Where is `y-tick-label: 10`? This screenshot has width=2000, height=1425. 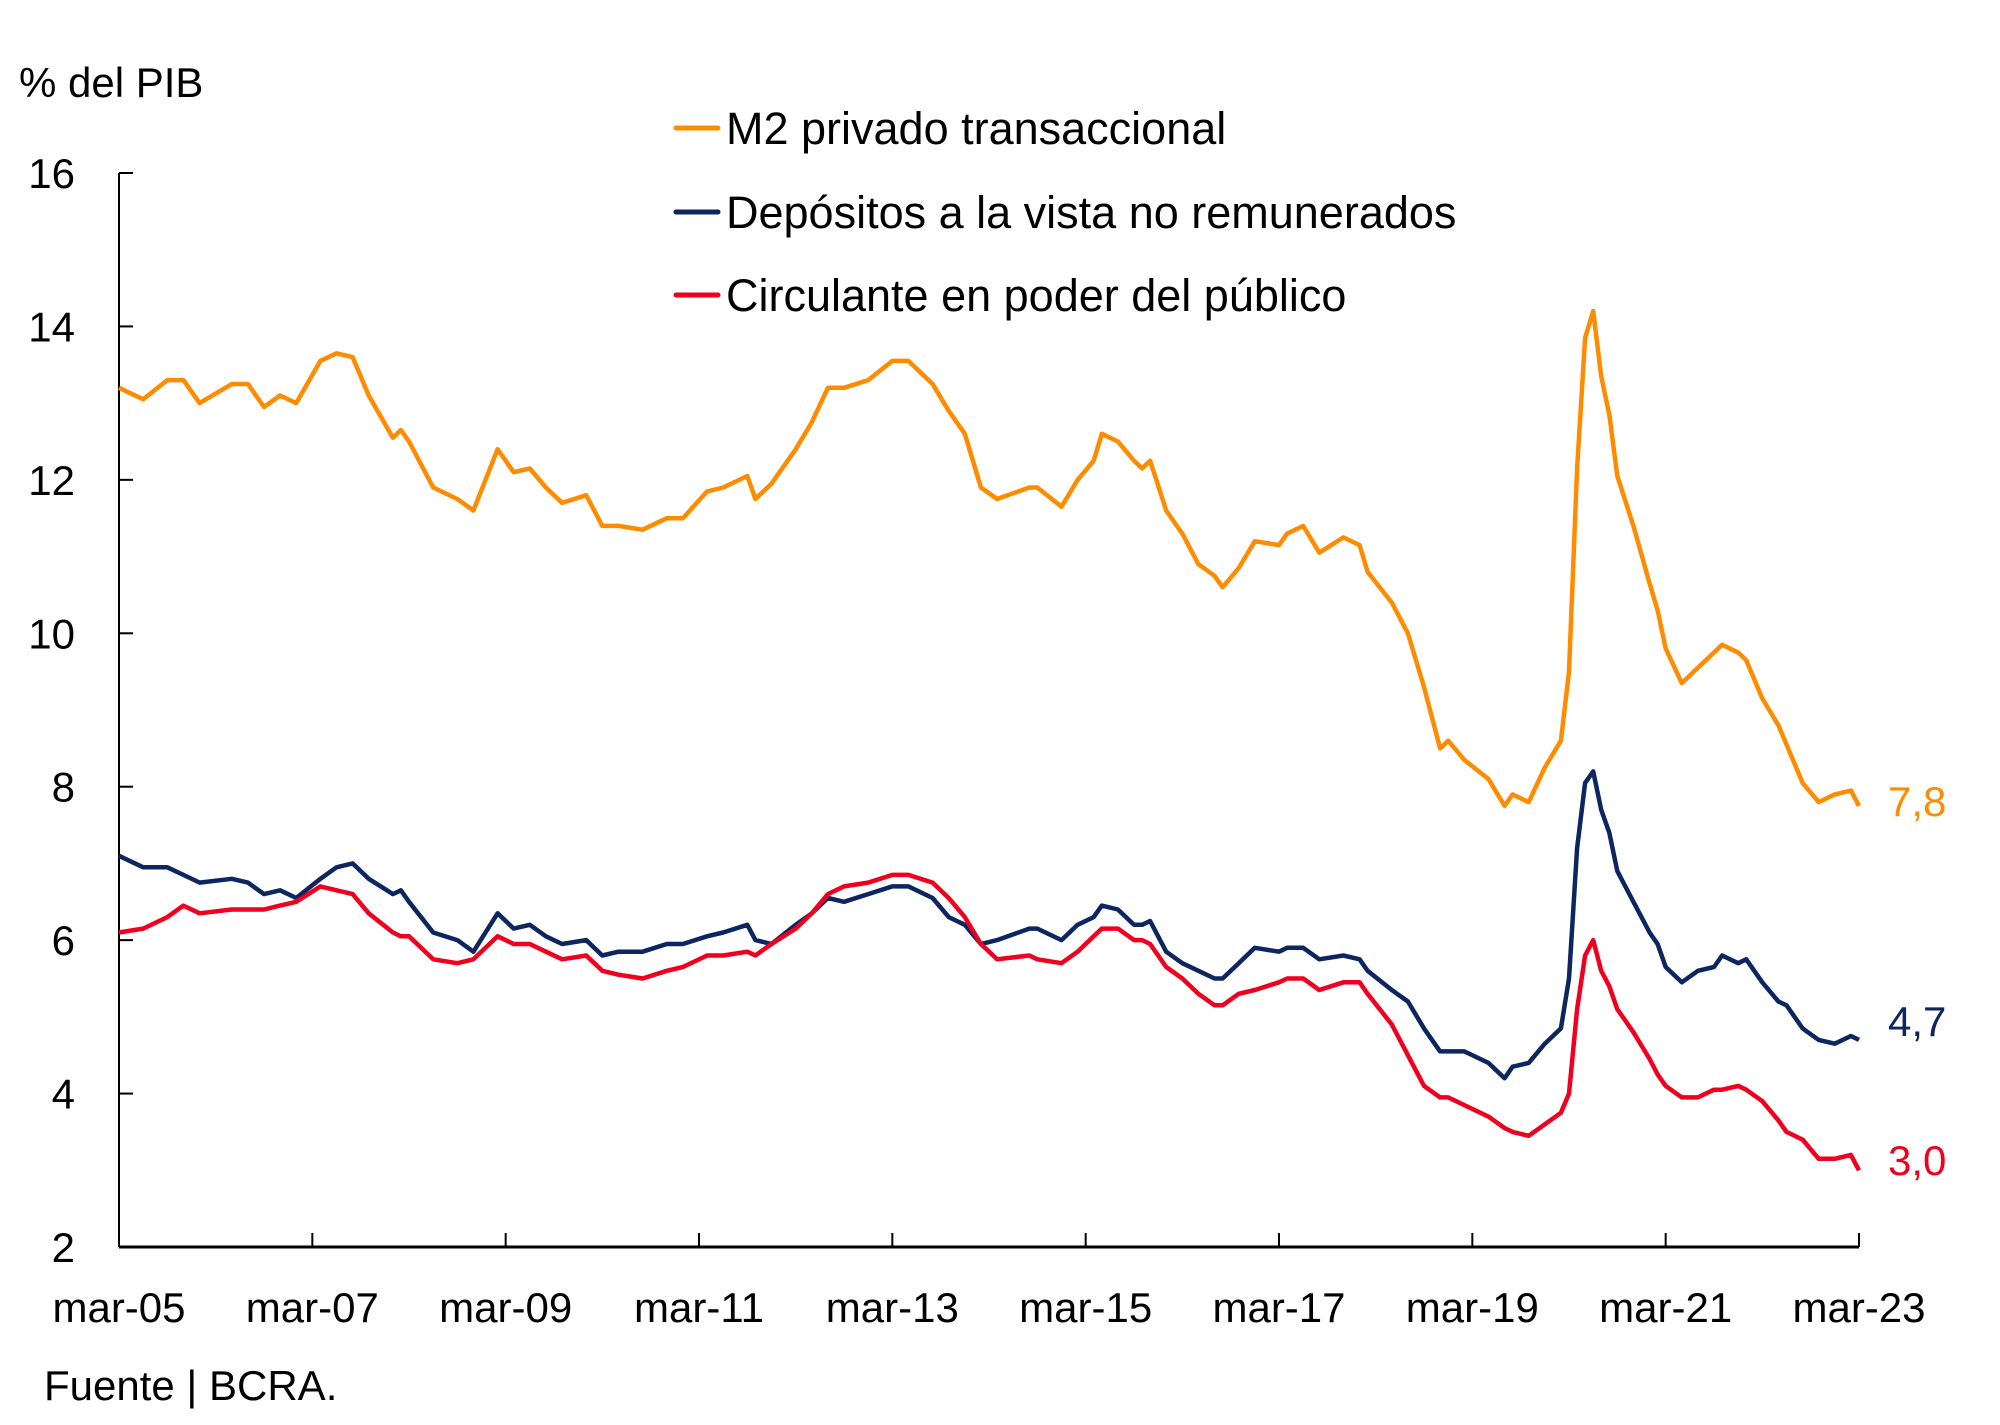
y-tick-label: 10 is located at coordinates (51, 633).